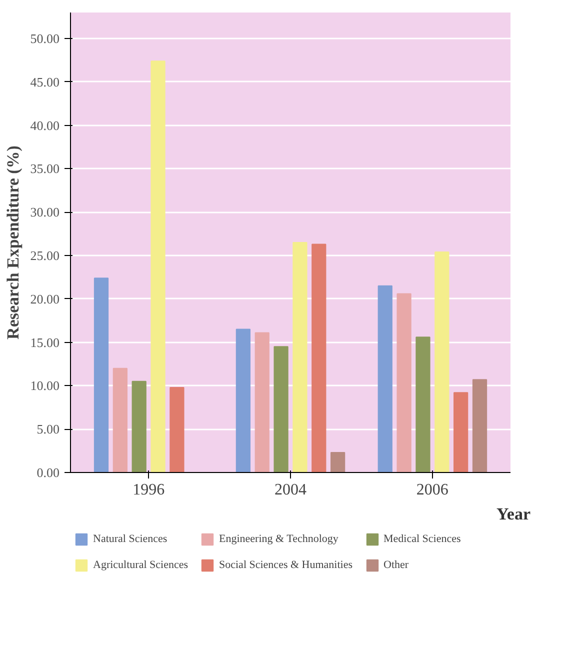  Describe the element at coordinates (45, 168) in the screenshot. I see `y-tick-label: 35.00` at that location.